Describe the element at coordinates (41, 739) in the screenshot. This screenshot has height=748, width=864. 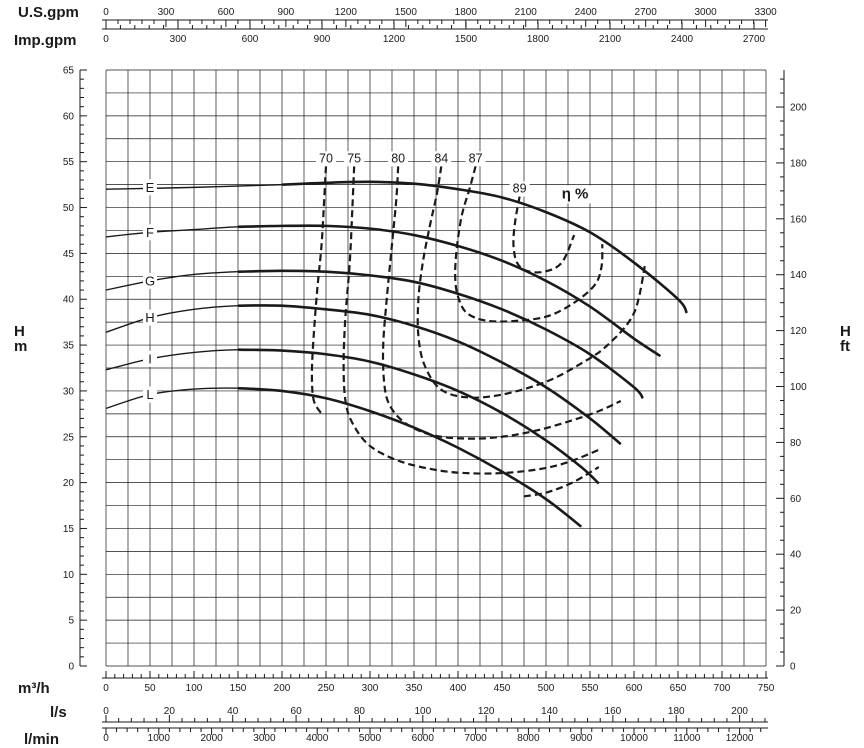
I see `lmin-unit-label: l/min` at that location.